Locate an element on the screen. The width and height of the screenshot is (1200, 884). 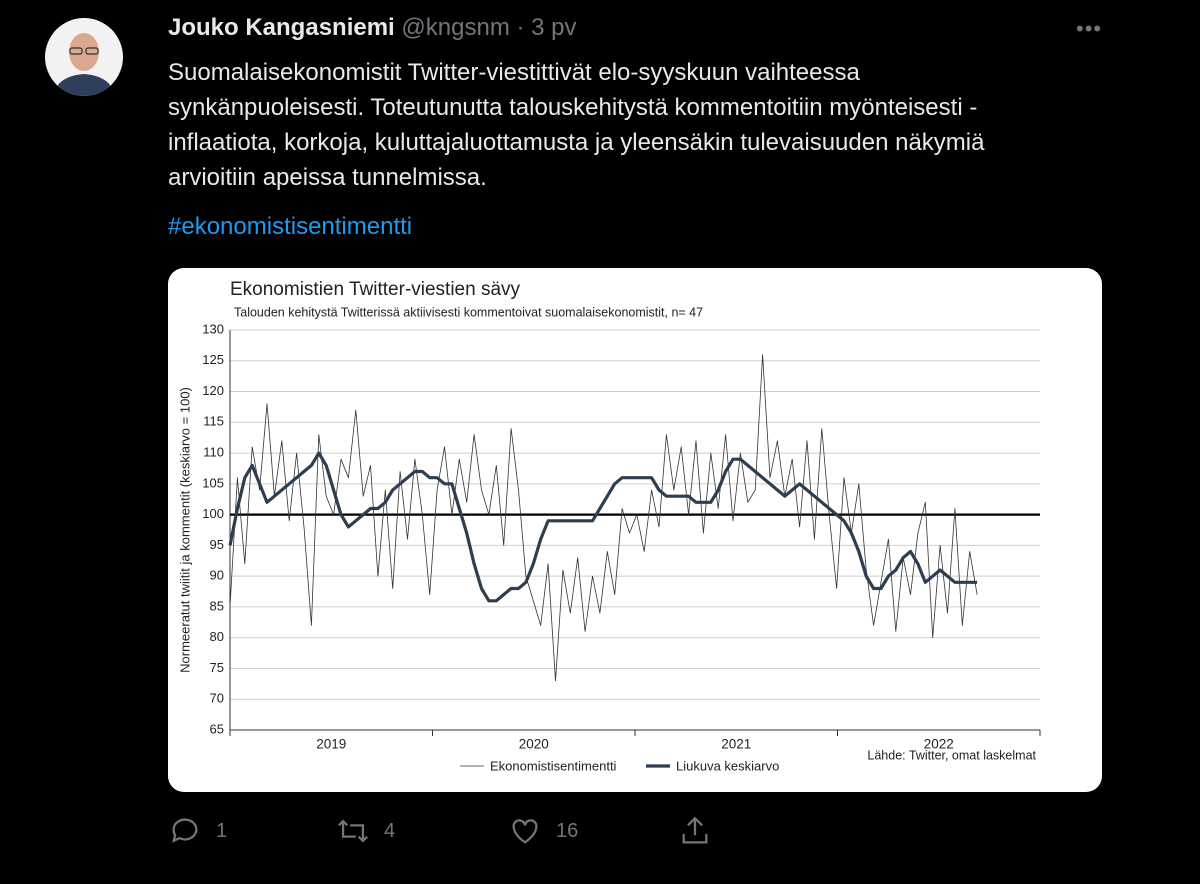
reply-count: 1 is located at coordinates (222, 830).